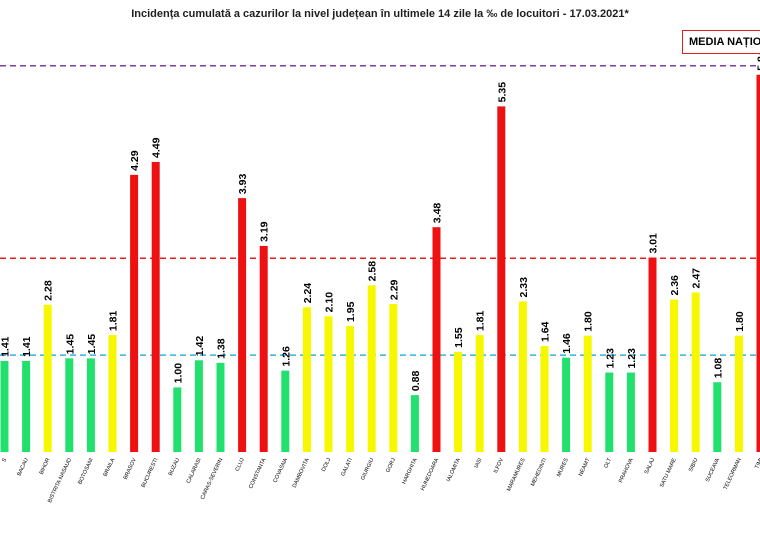 This screenshot has width=760, height=538. I want to click on legend-national-average: MEDIA NAȚIONA, so click(721, 42).